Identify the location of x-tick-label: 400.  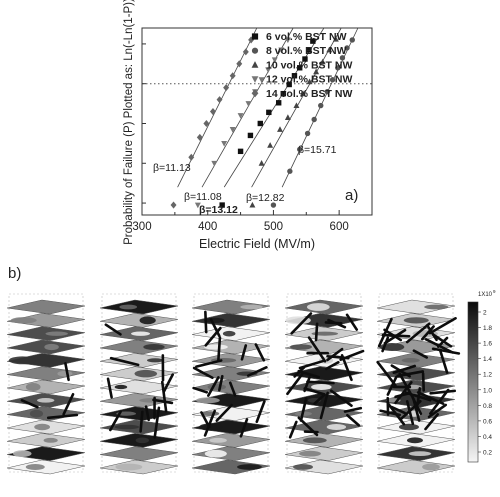
(207, 227).